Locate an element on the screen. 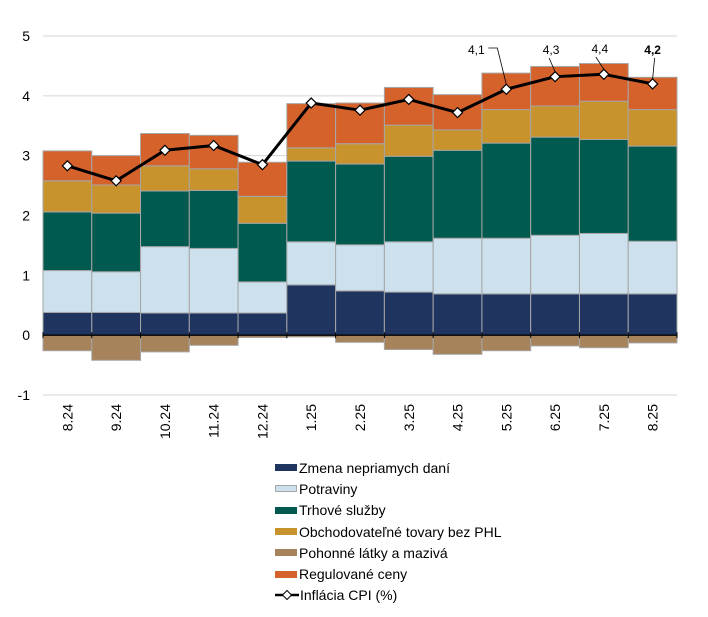 This screenshot has height=617, width=708. data-label: 4,2 is located at coordinates (652, 50).